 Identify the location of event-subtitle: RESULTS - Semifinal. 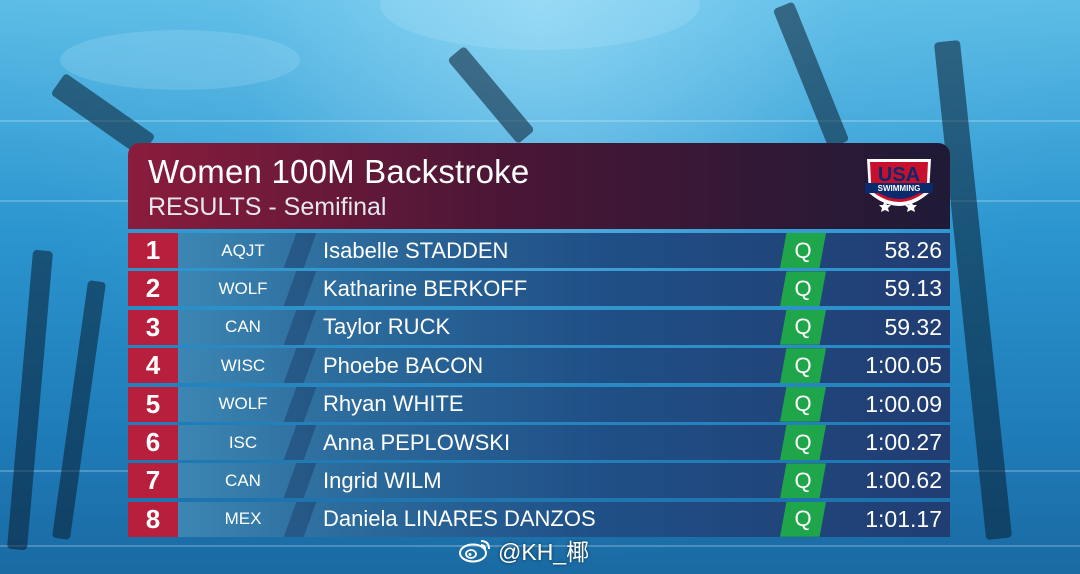
(267, 207).